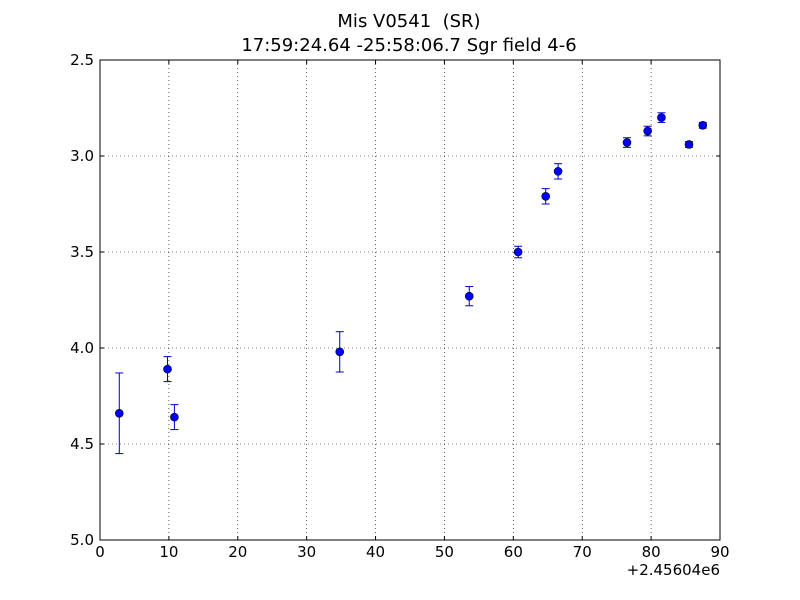  Describe the element at coordinates (100, 552) in the screenshot. I see `x-tick-label: 0` at that location.